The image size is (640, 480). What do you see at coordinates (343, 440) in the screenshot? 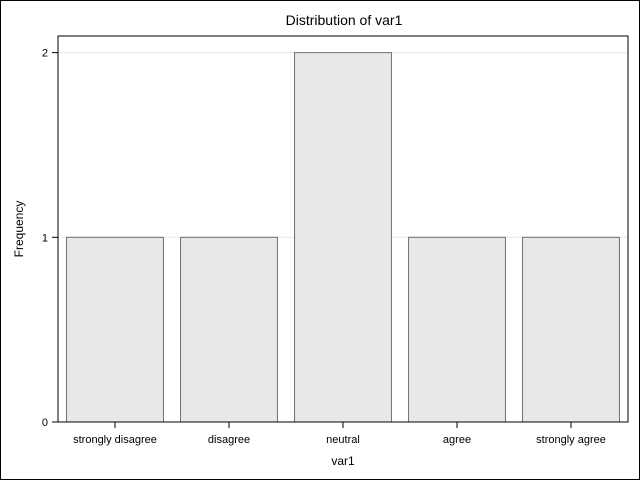
I see `x-tick-label: neutral` at bounding box center [343, 440].